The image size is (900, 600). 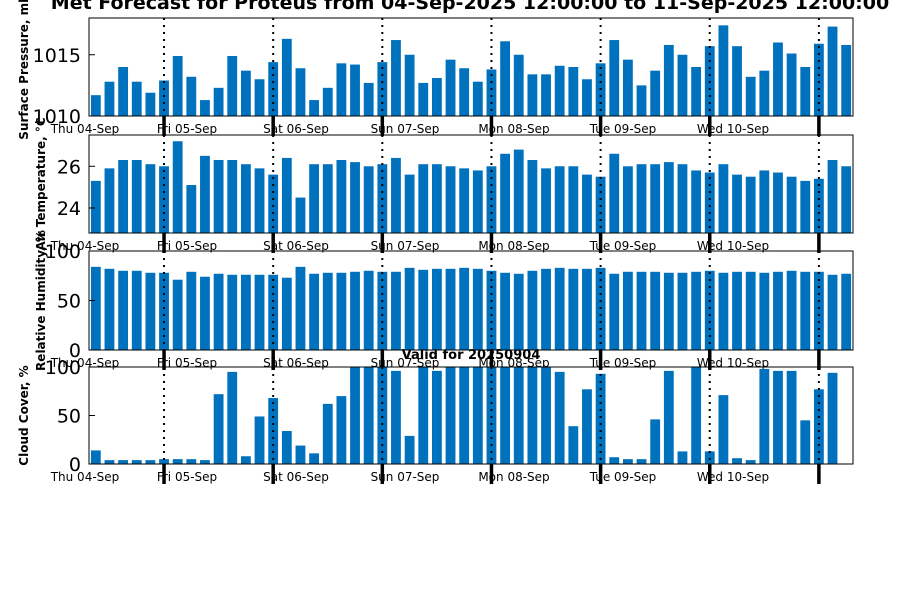 What do you see at coordinates (69, 417) in the screenshot?
I see `y-tick-label: 50` at bounding box center [69, 417].